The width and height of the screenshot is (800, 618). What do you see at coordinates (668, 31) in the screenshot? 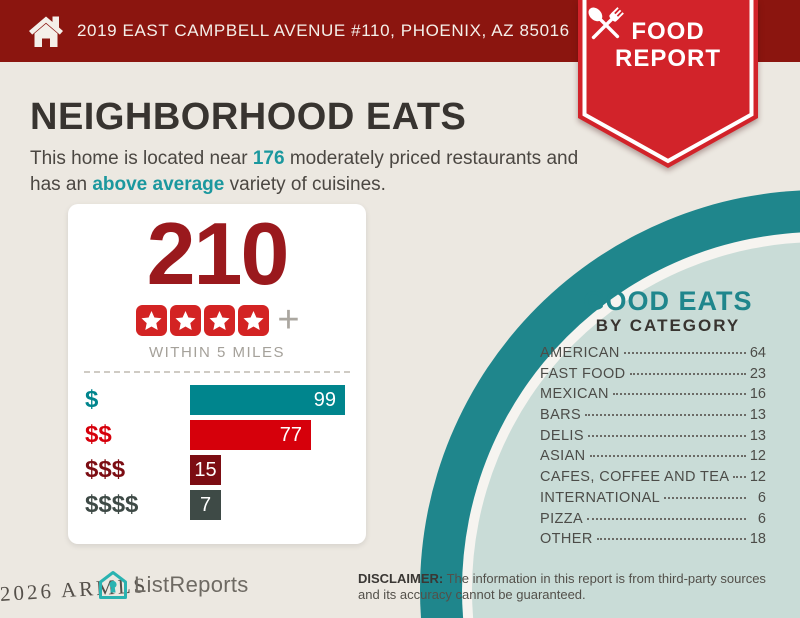
I see `badge-title-line1: FOOD` at bounding box center [668, 31].